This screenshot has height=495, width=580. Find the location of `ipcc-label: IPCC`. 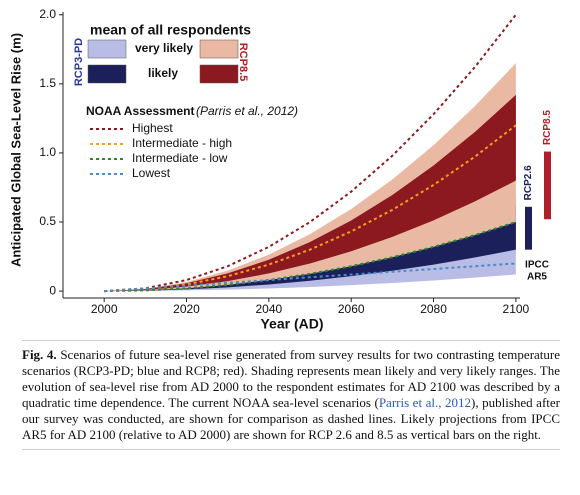

ipcc-label: IPCC is located at coordinates (537, 265).